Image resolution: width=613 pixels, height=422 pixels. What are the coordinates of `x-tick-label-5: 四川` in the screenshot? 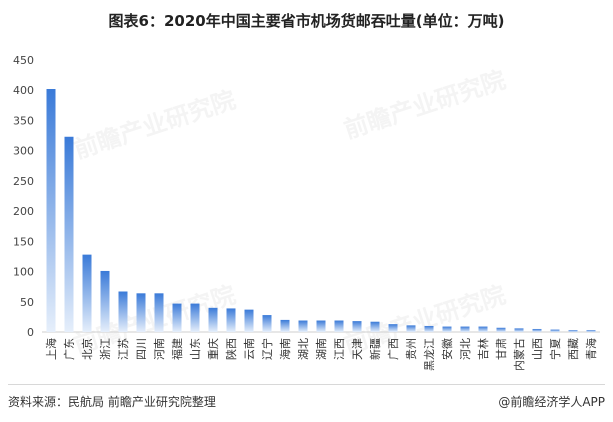 It's located at (141, 349).